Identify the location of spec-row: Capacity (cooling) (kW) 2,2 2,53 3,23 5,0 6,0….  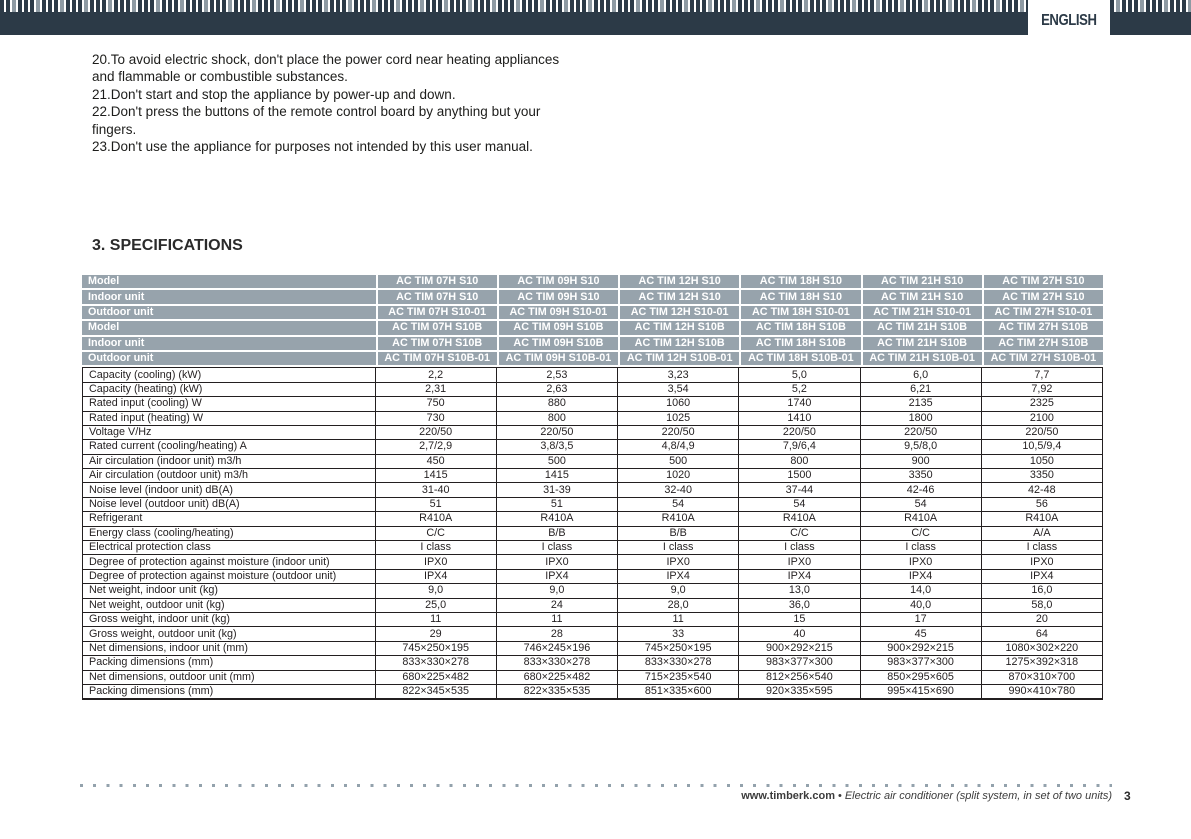
(592, 375).